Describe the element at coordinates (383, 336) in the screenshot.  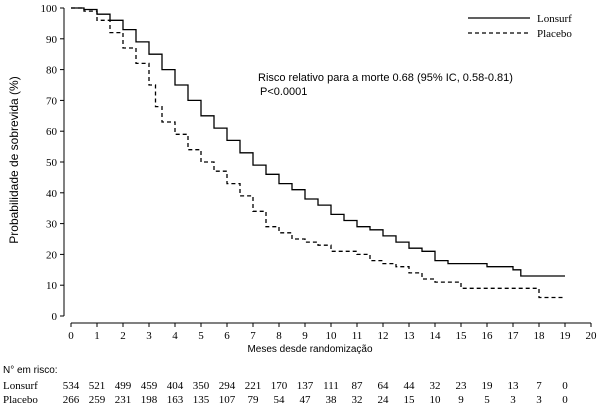
I see `x-tick-label: 12` at that location.